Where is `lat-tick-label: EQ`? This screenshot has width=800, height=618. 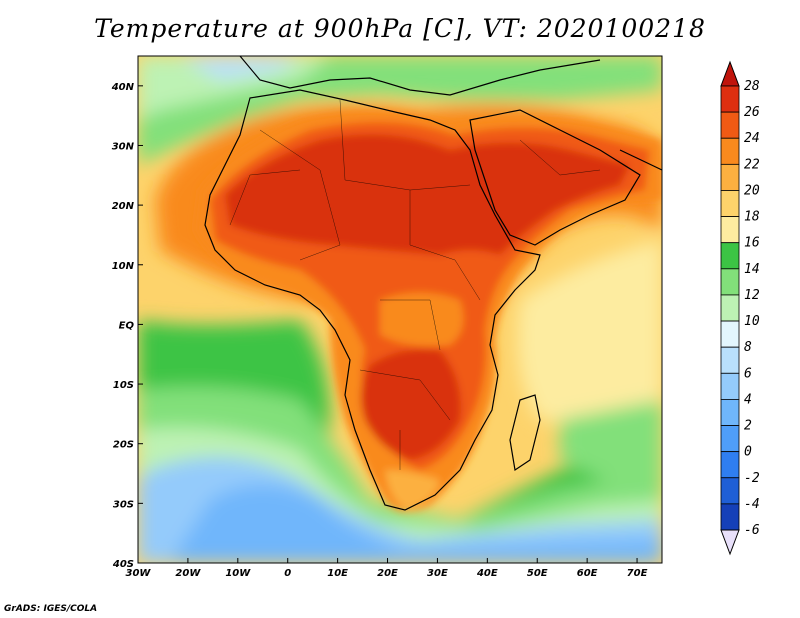 lat-tick-label: EQ is located at coordinates (127, 325).